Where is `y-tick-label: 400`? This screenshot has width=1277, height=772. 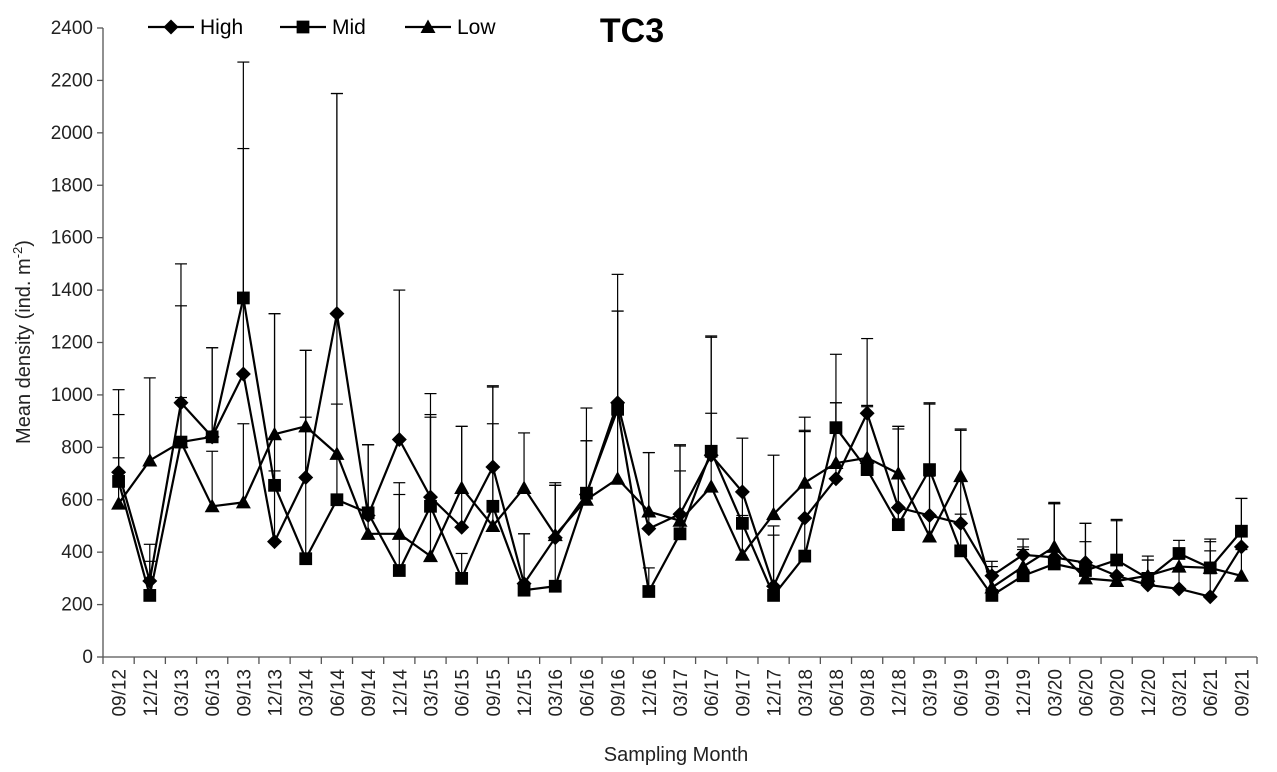
y-tick-label: 400 is located at coordinates (77, 552).